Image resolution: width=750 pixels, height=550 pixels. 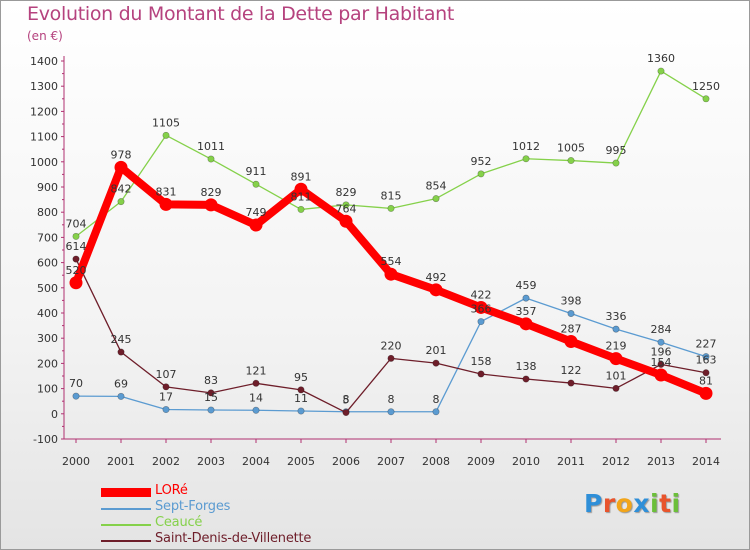 I want to click on data-label: 704, so click(x=76, y=223).